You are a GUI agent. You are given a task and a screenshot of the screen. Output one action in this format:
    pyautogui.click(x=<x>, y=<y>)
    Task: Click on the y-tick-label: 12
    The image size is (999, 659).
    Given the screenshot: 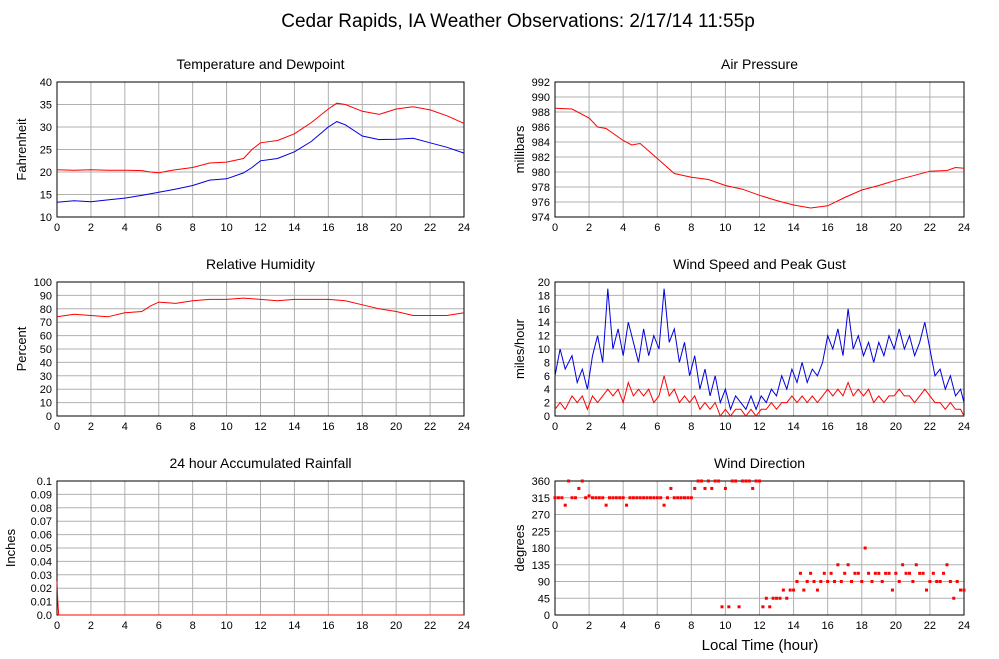 What is the action you would take?
    pyautogui.click(x=544, y=337)
    